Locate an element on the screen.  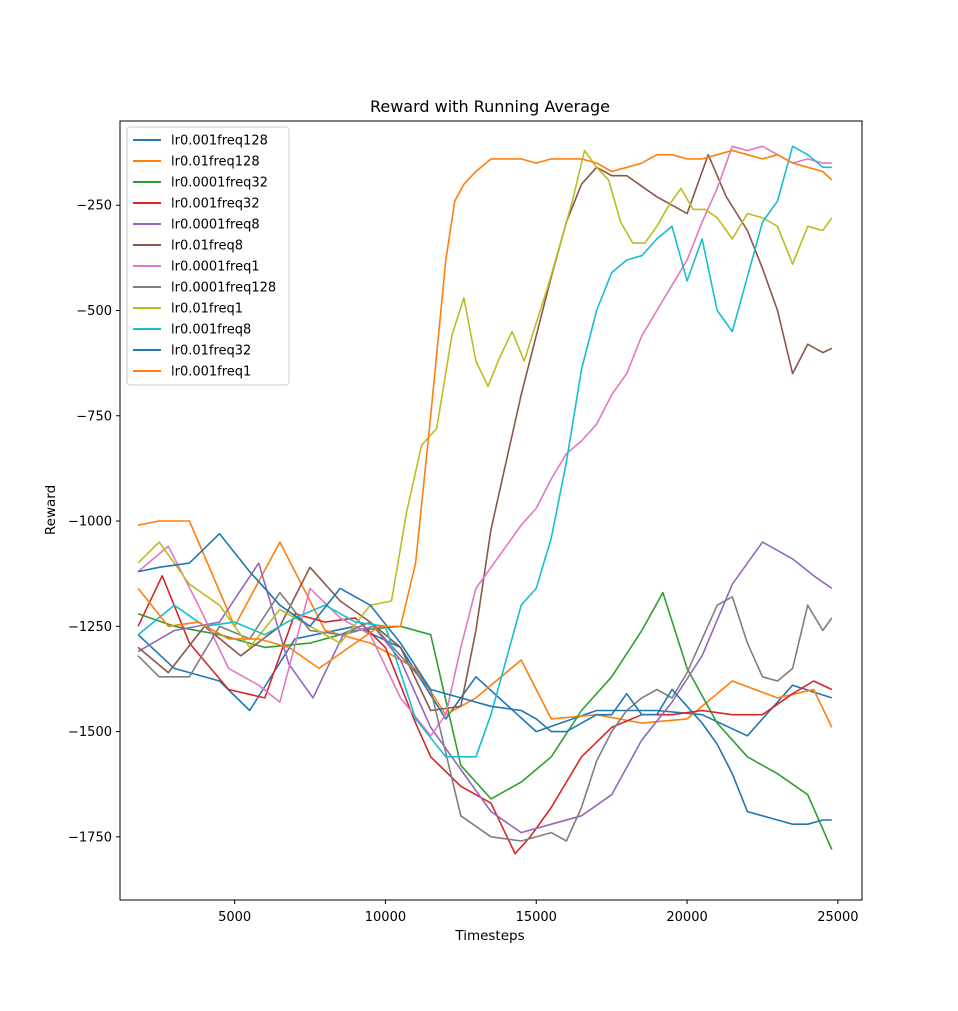
y-tick-label: −500 is located at coordinates (94, 311).